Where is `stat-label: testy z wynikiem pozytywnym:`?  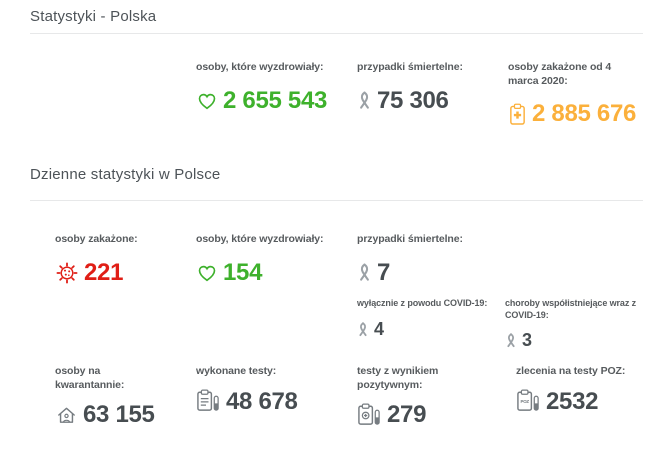 stat-label: testy z wynikiem pozytywnym: is located at coordinates (398, 378).